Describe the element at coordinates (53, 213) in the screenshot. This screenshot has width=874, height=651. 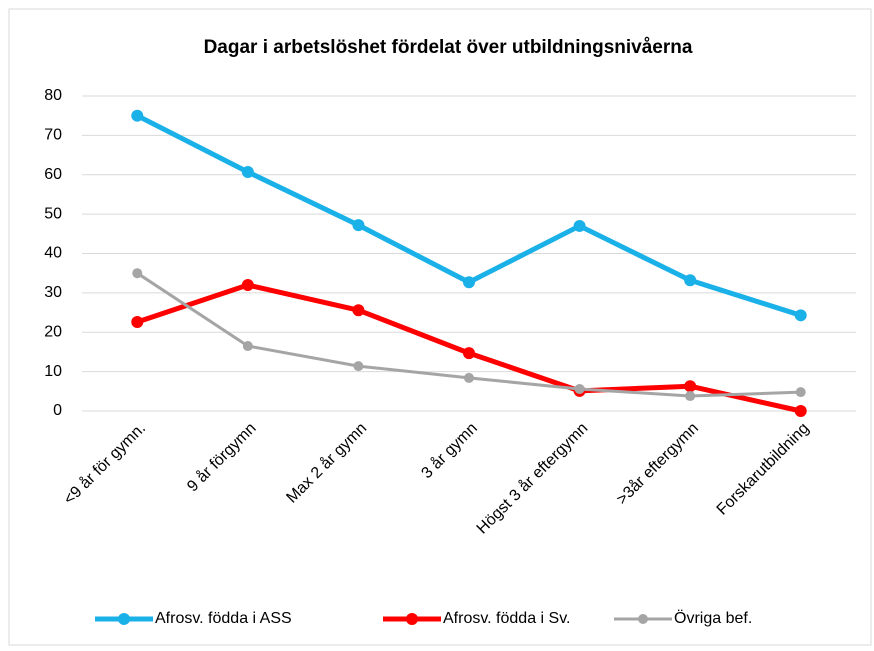
I see `y-tick-label: 50` at that location.